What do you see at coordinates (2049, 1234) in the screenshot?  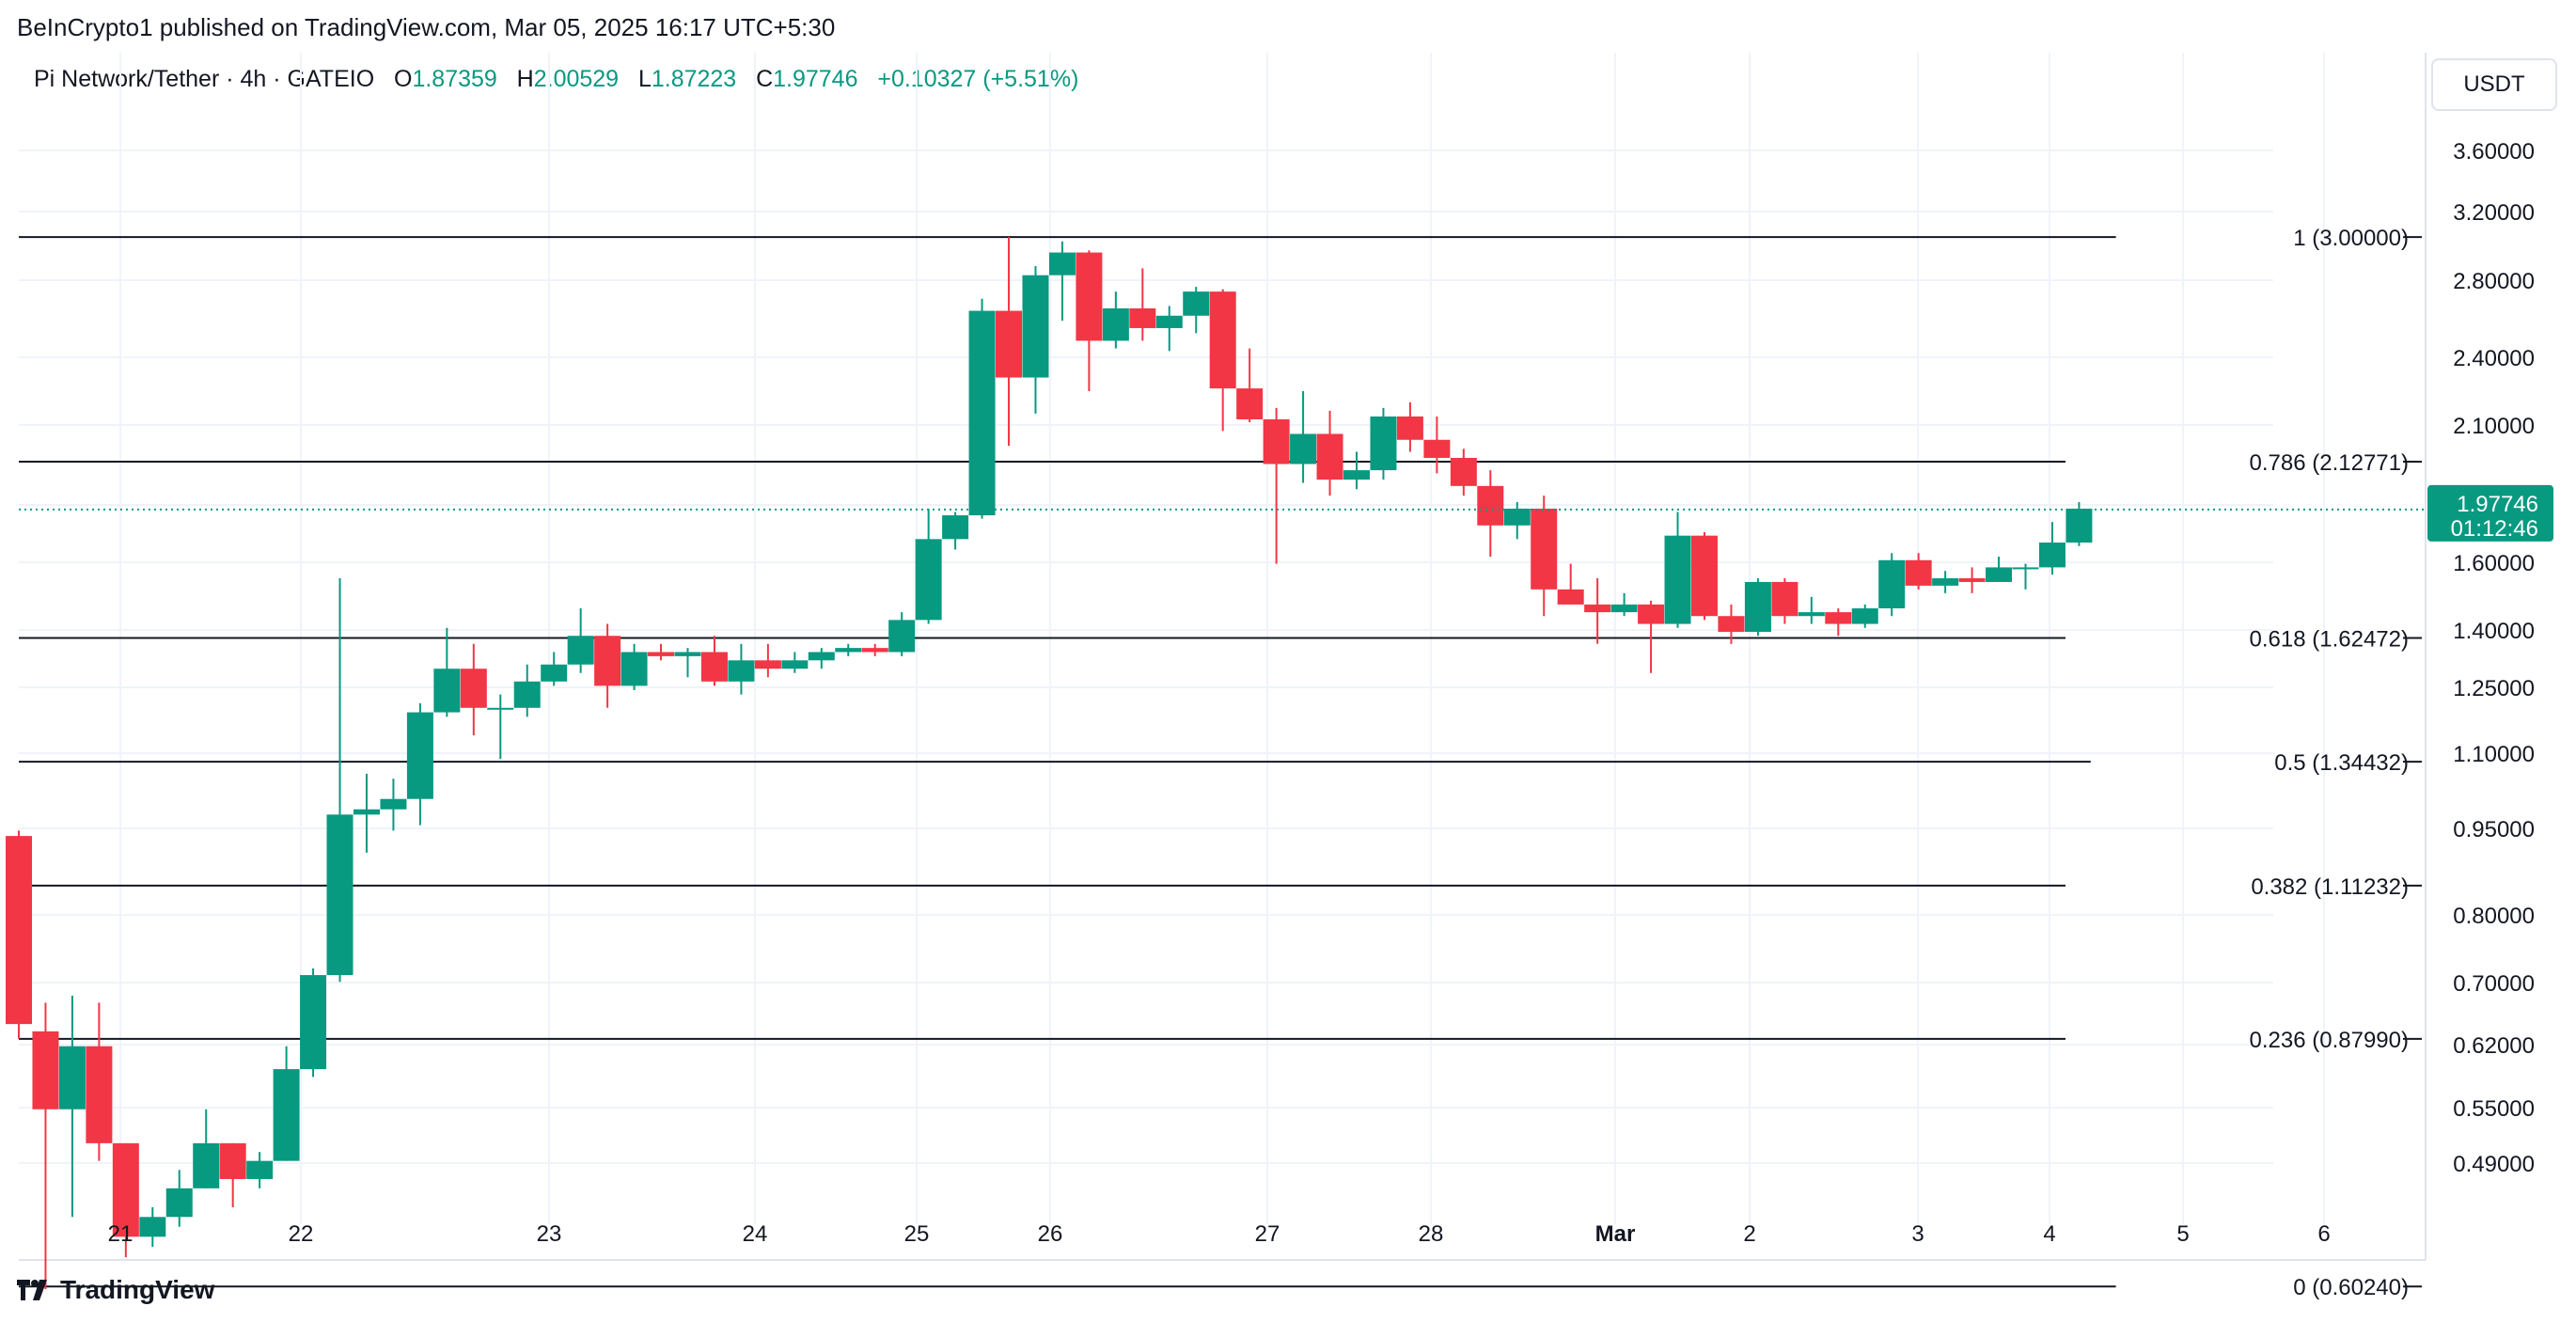 I see `x-tick-label: 4` at bounding box center [2049, 1234].